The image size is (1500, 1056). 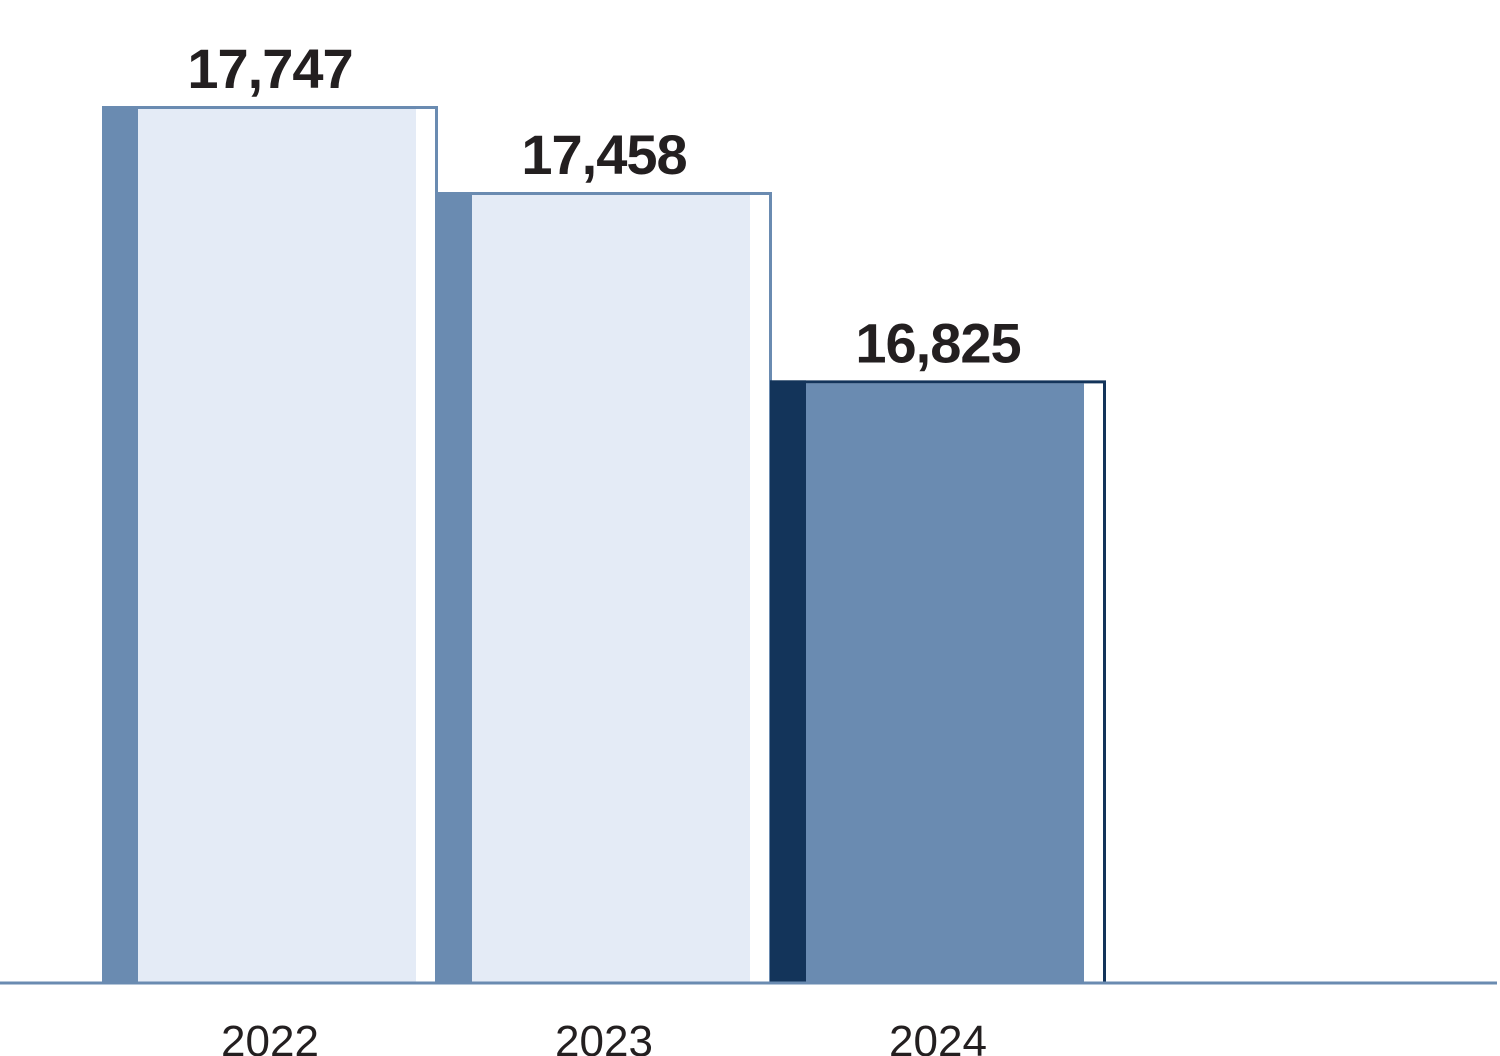 I want to click on category-label-2024: 2024, so click(x=938, y=1036).